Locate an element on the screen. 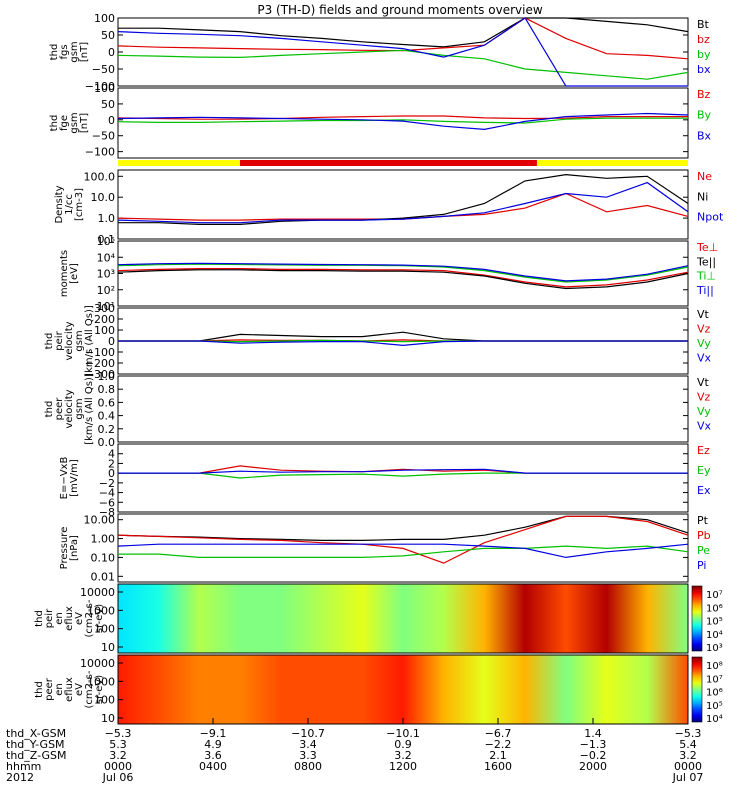 Image resolution: width=750 pixels, height=804 pixels. panel-2-series-Npot is located at coordinates (403, 202).